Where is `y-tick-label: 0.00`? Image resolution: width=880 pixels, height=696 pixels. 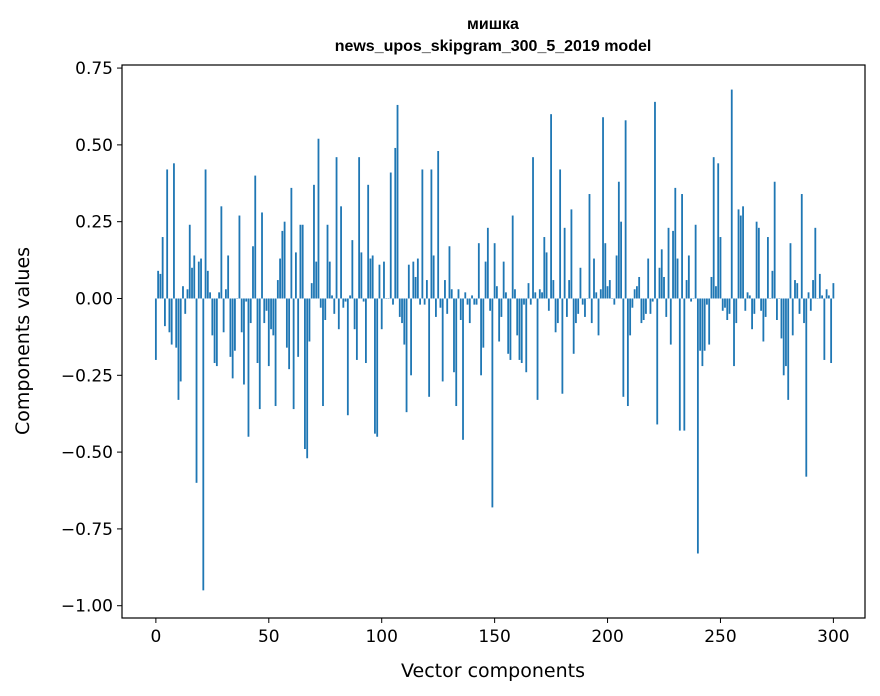
y-tick-label: 0.00 is located at coordinates (94, 299).